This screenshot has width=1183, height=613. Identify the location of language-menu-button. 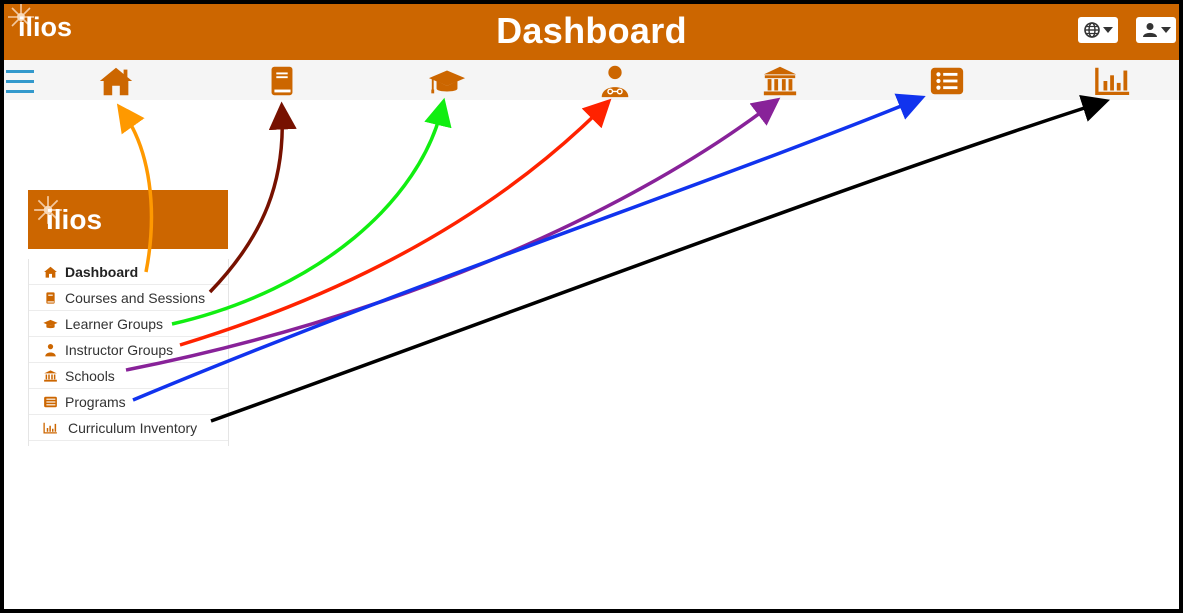
(1098, 30).